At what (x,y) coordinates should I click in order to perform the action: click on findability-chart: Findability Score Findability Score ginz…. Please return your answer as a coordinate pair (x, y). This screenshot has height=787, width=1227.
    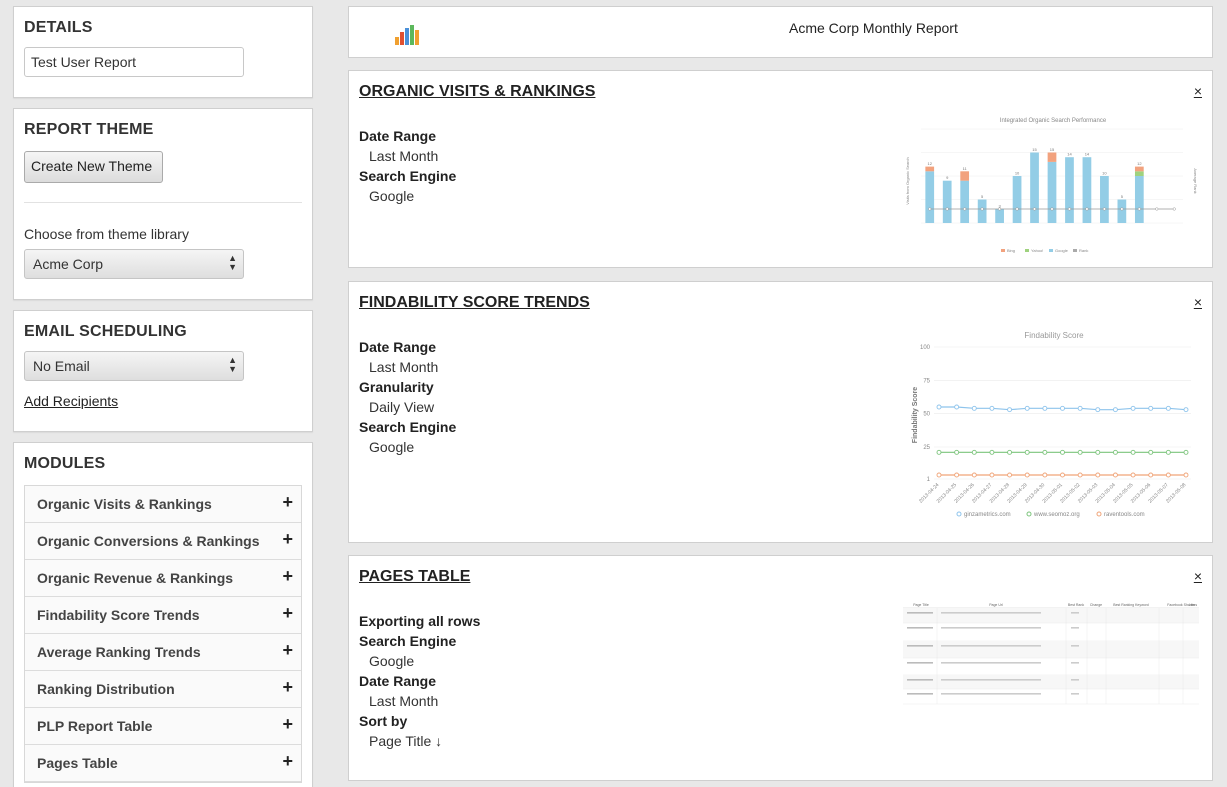
    Looking at the image, I should click on (1051, 424).